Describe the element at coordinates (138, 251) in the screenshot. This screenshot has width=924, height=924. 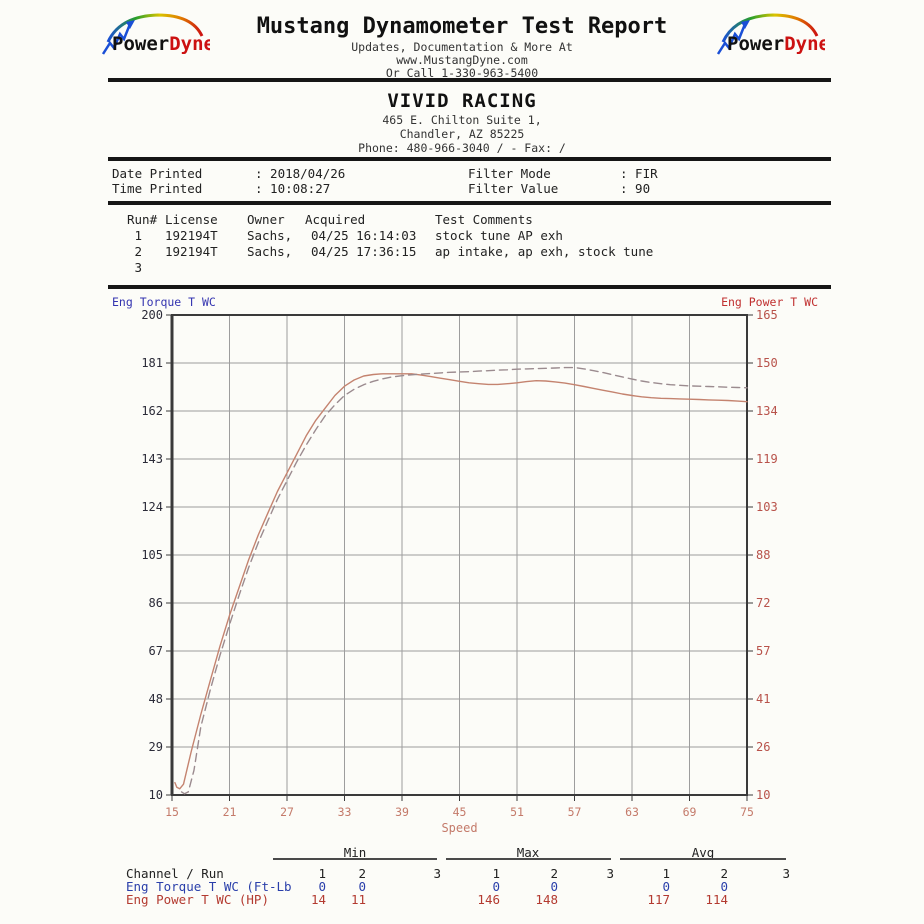
I see `run-number: 2` at that location.